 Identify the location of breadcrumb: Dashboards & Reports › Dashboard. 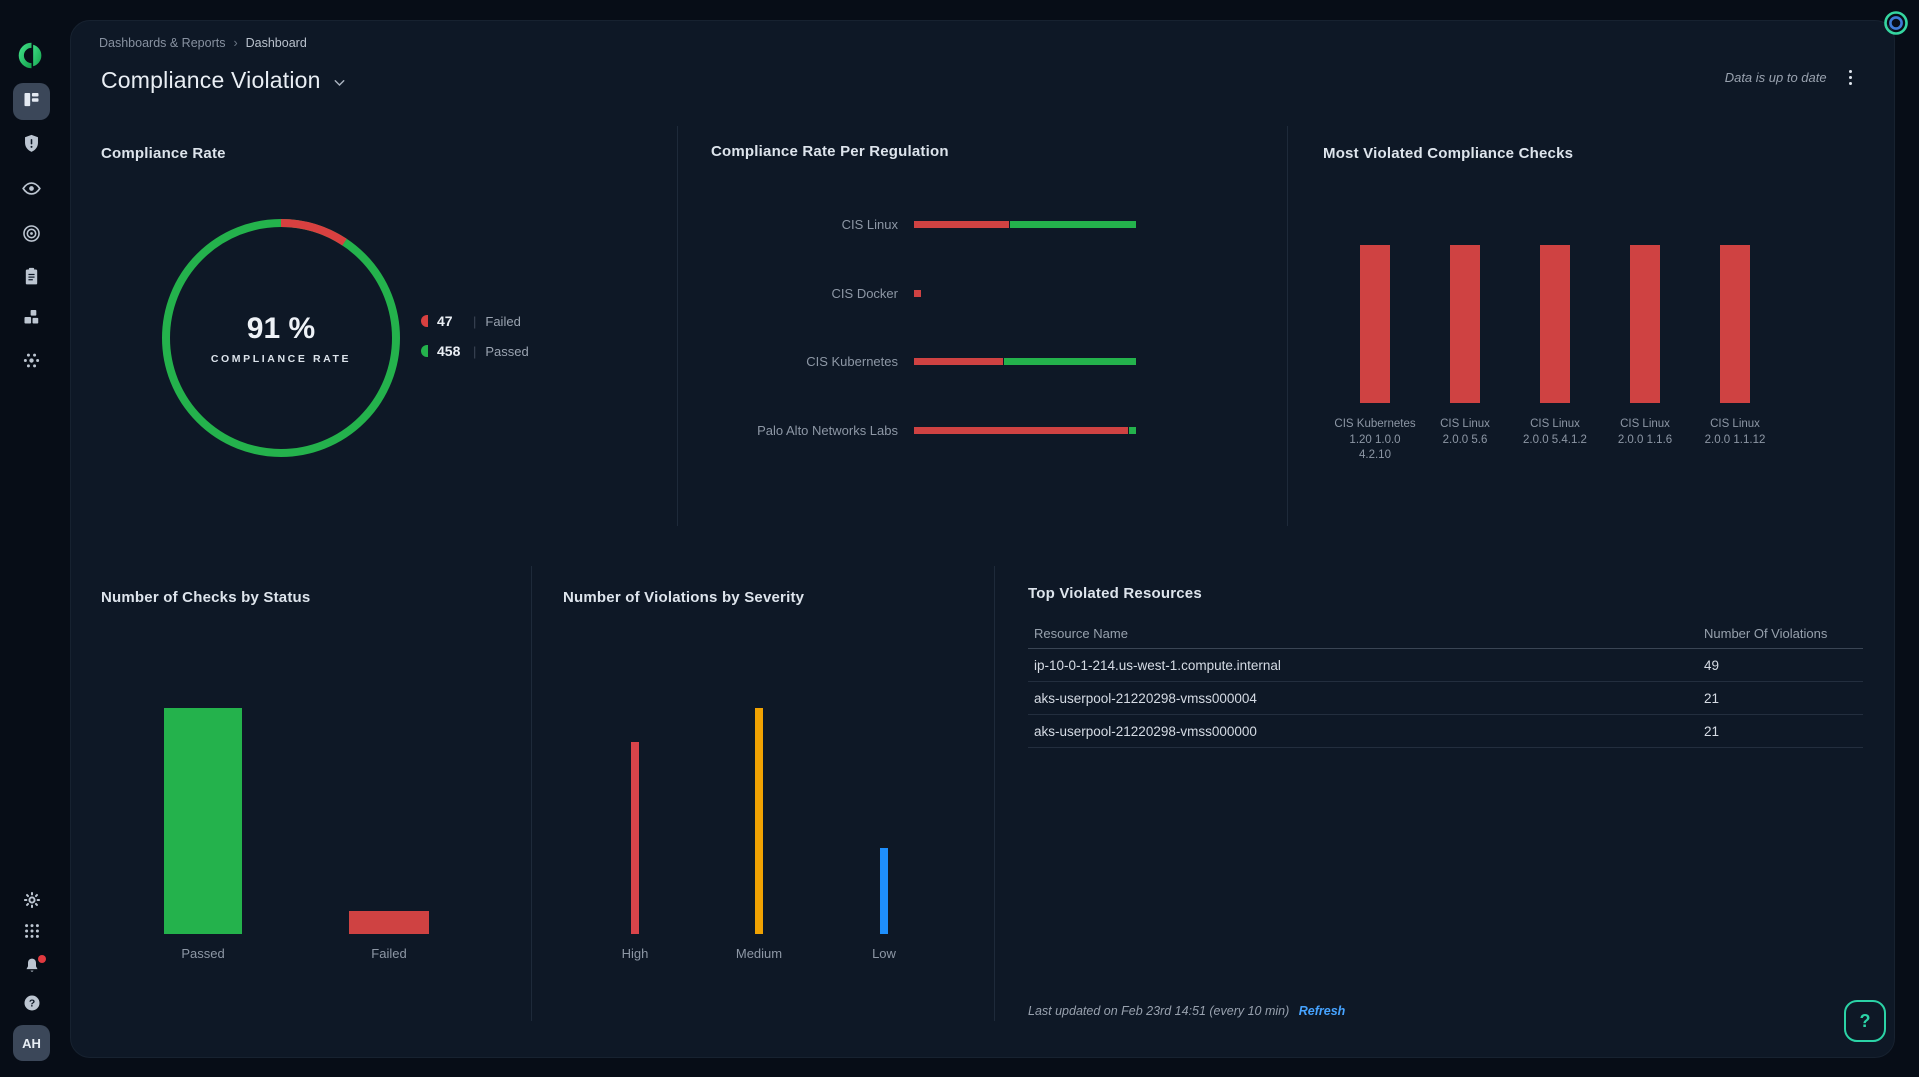
(203, 43).